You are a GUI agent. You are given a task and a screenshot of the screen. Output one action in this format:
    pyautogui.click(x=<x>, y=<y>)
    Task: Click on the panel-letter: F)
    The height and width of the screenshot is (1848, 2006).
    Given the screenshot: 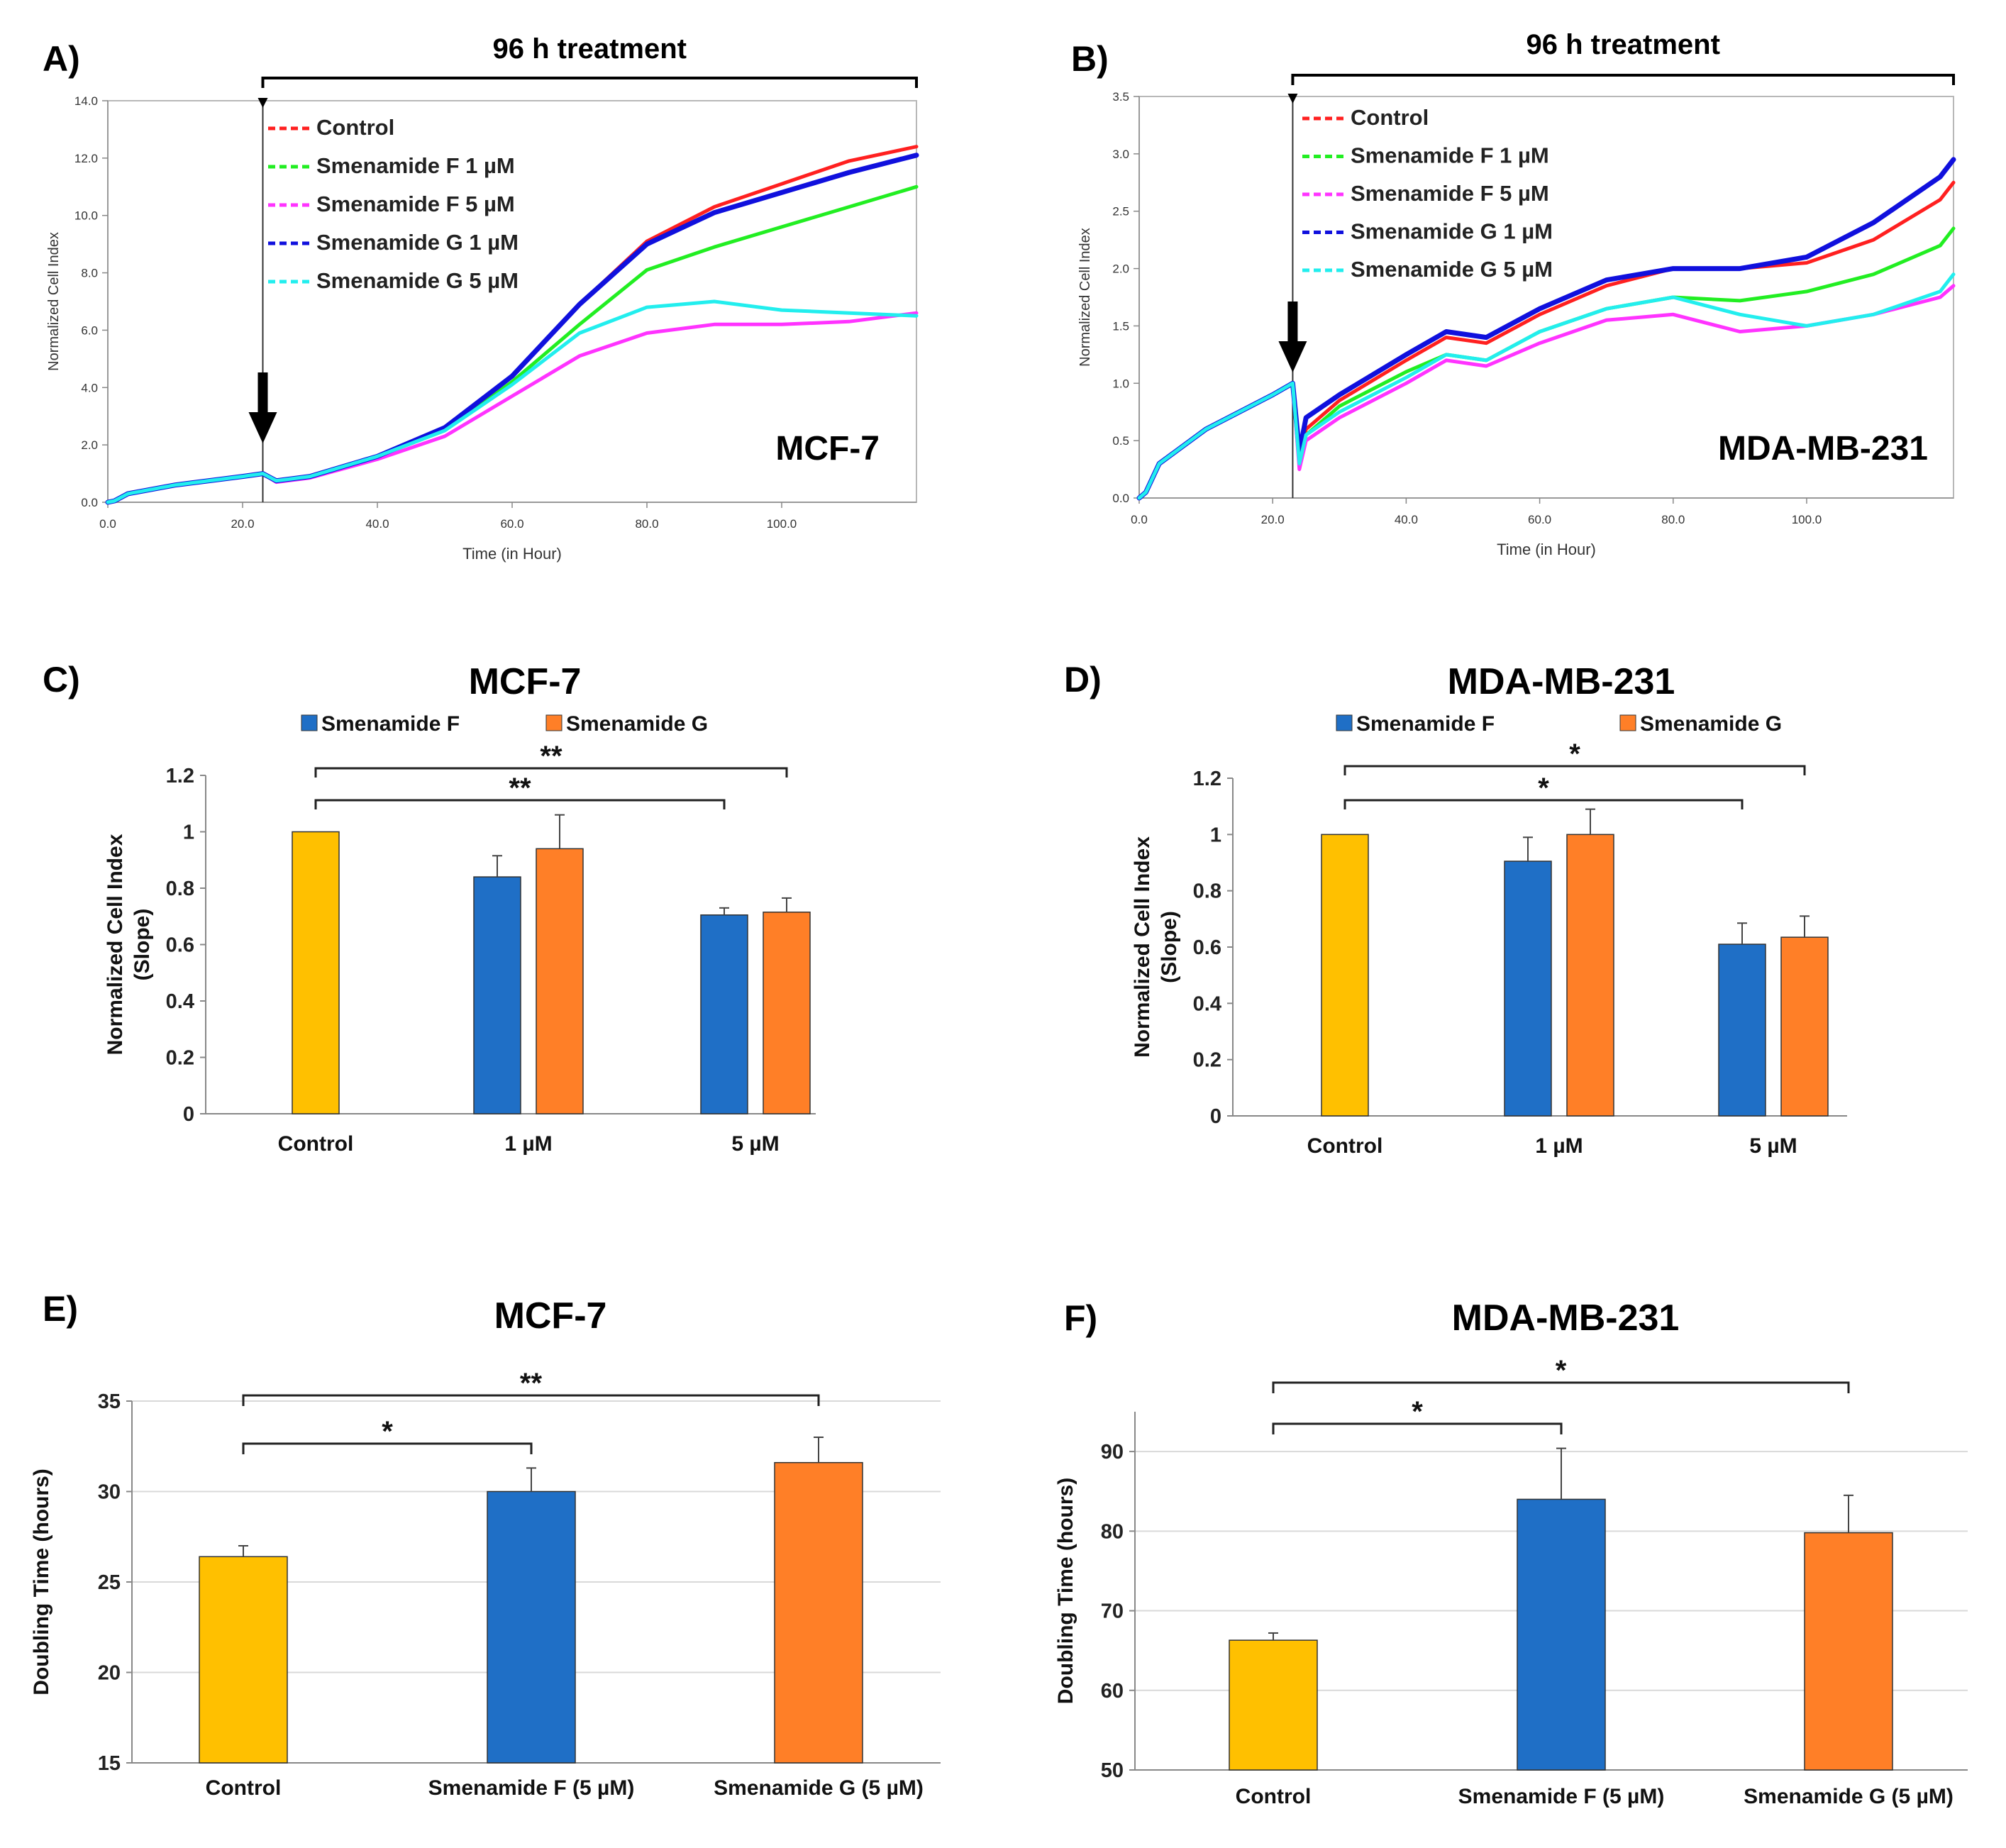 What is the action you would take?
    pyautogui.click(x=1081, y=1318)
    